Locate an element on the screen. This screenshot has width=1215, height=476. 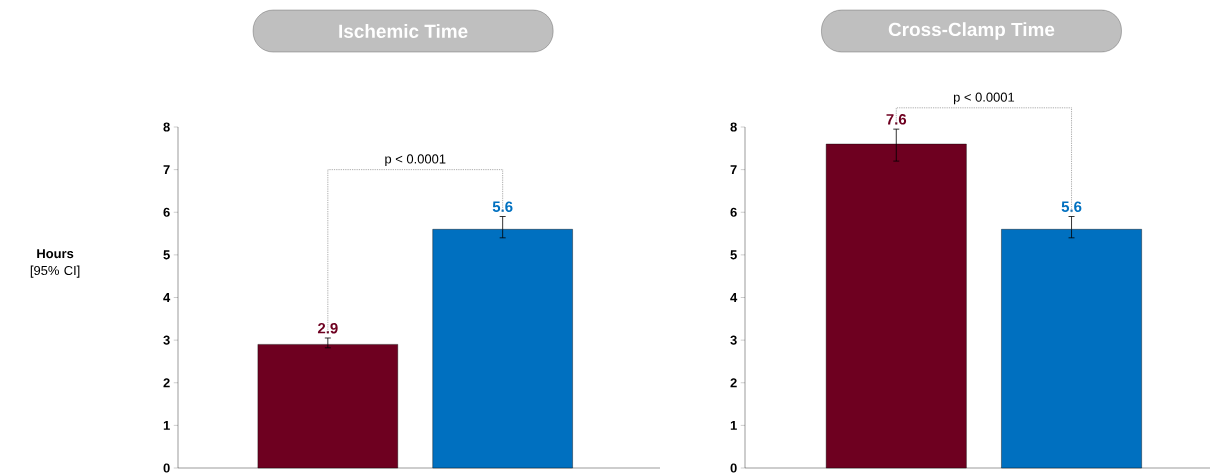
data-label: 7.6 is located at coordinates (896, 119).